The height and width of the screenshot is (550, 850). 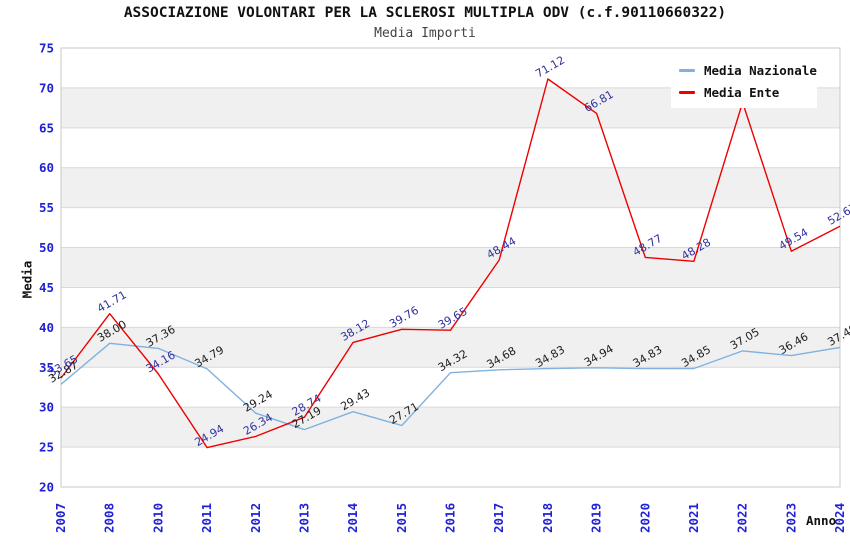 I want to click on svg-text: 2013, so click(x=303, y=518).